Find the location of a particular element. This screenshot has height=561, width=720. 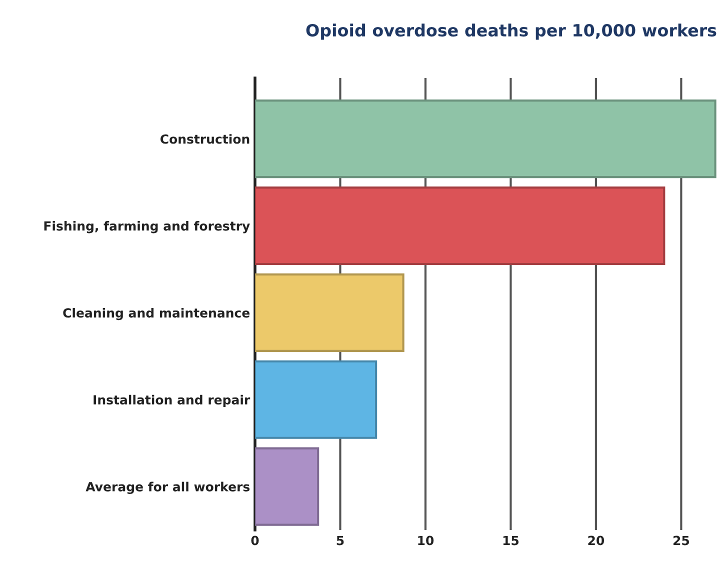

x-tick-label: 25 is located at coordinates (681, 541).